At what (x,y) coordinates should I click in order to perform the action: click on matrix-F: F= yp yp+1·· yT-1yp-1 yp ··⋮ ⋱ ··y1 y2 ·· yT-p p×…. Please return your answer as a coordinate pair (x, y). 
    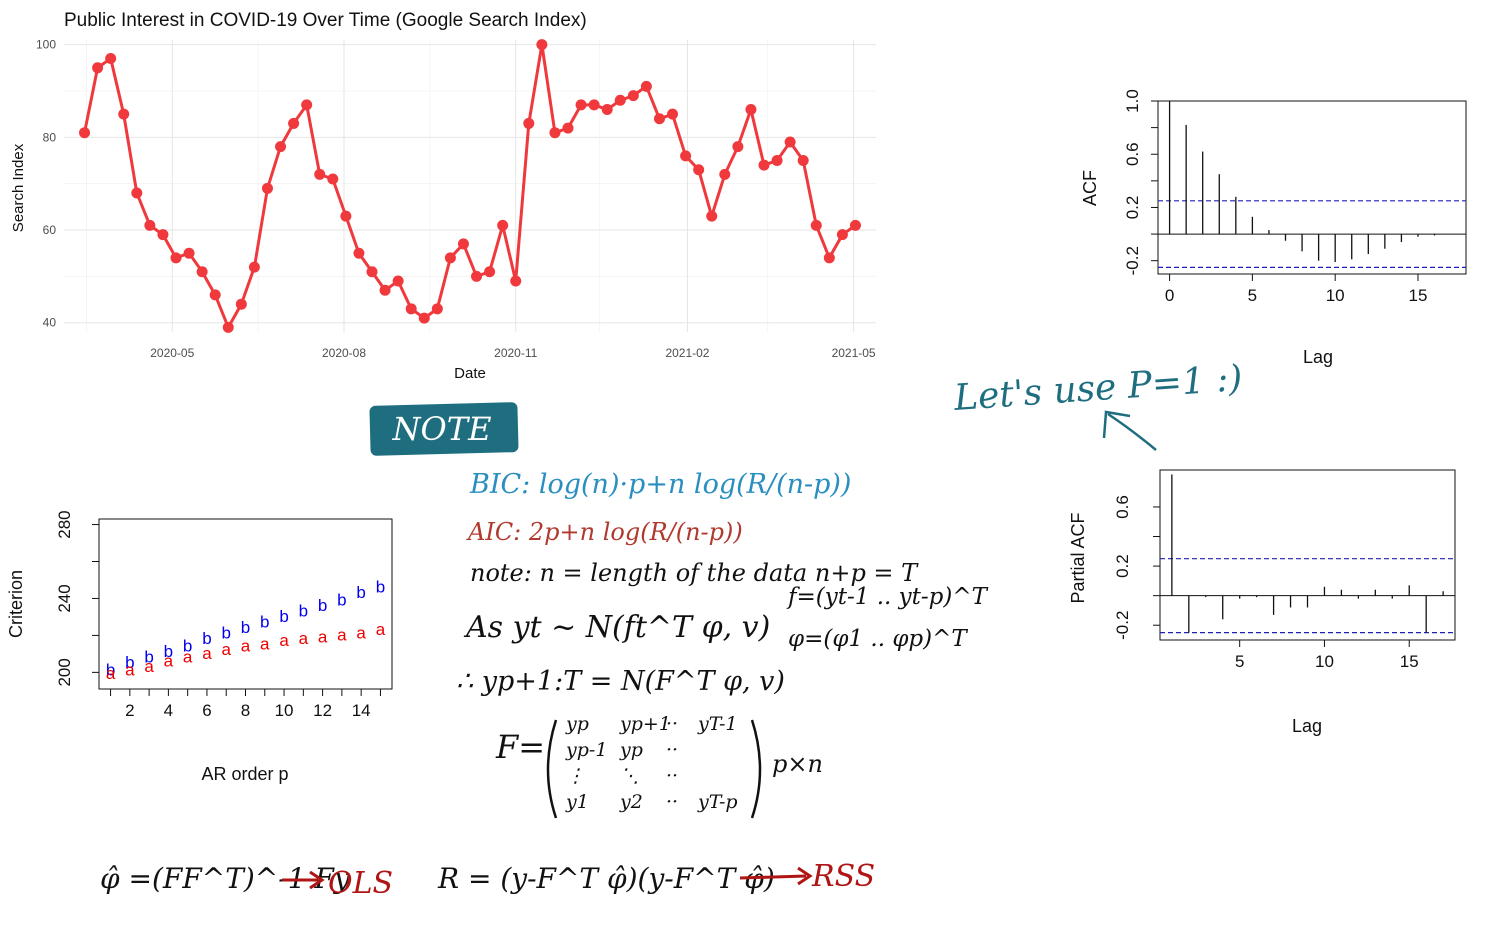
    Looking at the image, I should click on (659, 766).